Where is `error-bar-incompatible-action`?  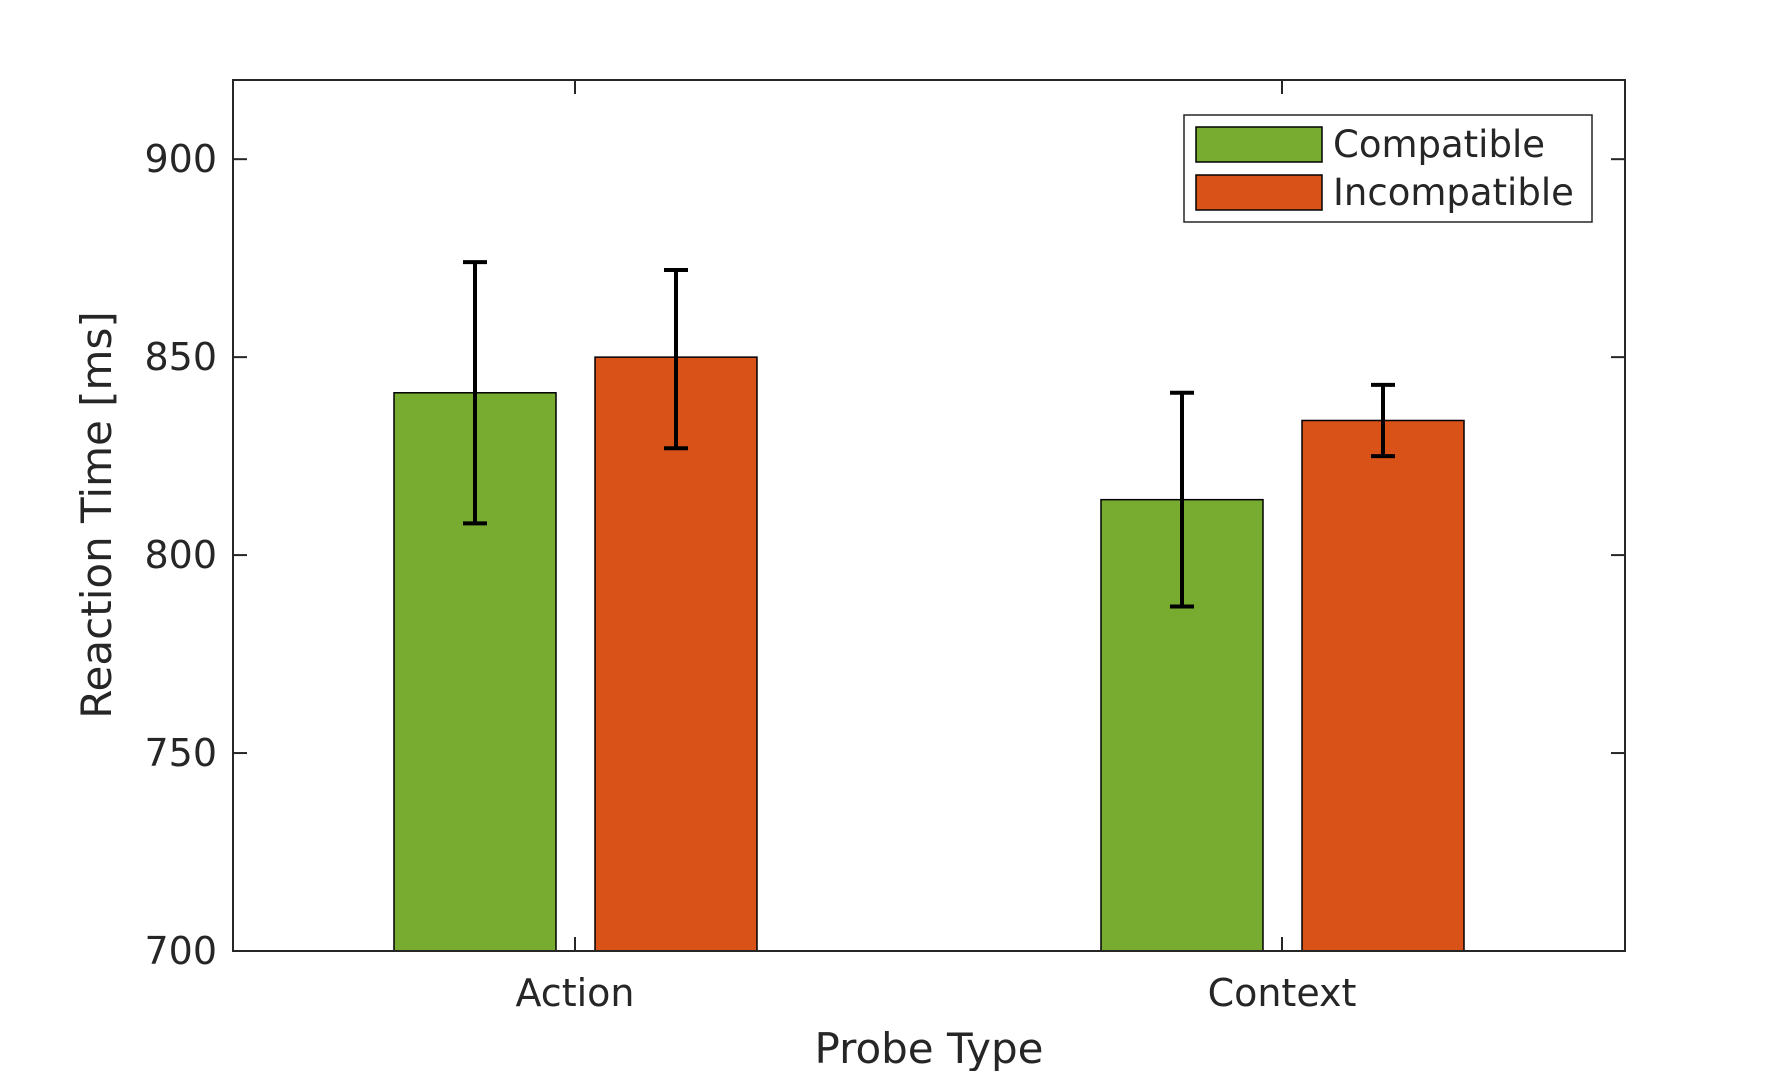
error-bar-incompatible-action is located at coordinates (676, 359).